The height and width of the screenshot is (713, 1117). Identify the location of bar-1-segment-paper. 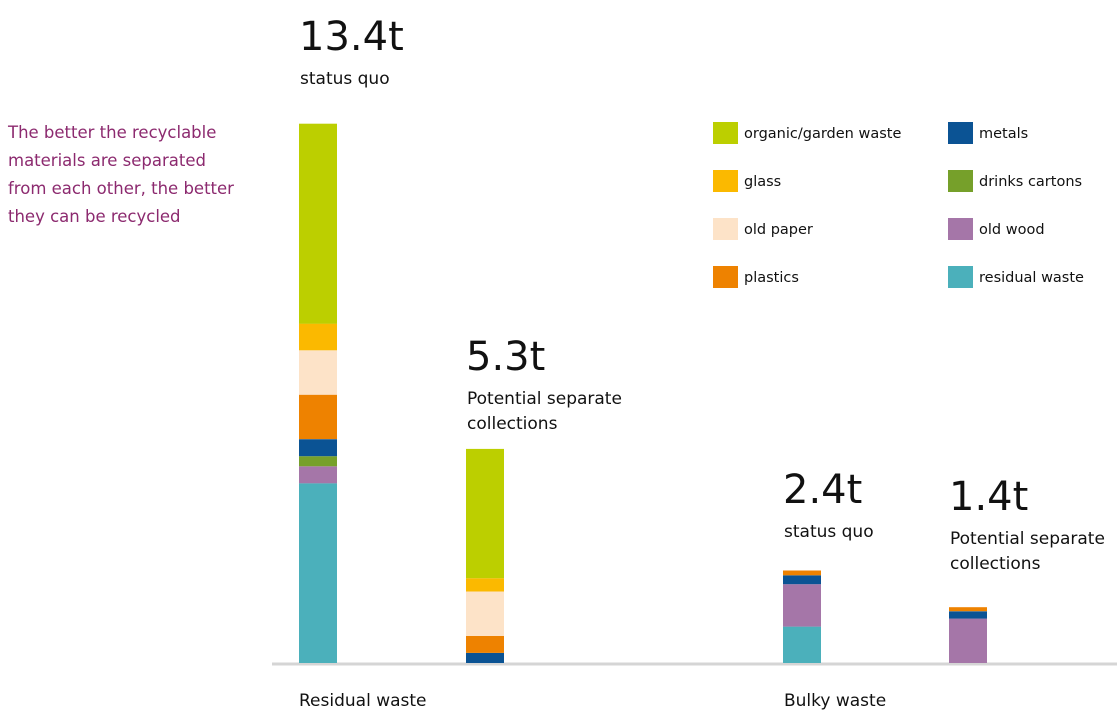
(318, 372).